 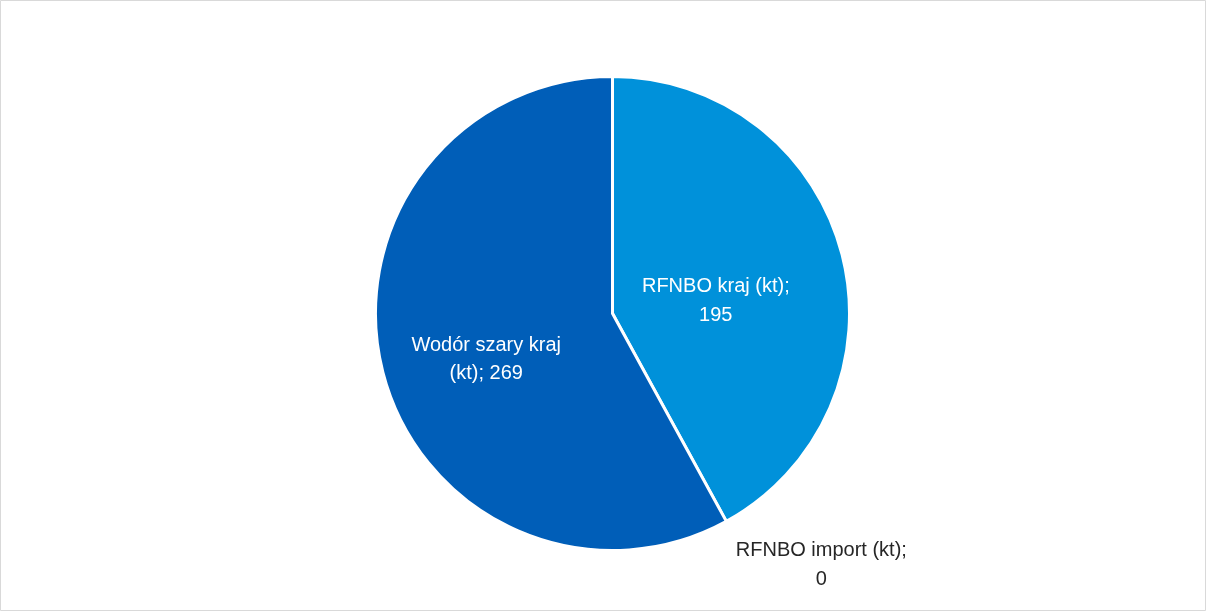 What do you see at coordinates (486, 358) in the screenshot?
I see `data-label: Wodór szary kraj (kt); 269` at bounding box center [486, 358].